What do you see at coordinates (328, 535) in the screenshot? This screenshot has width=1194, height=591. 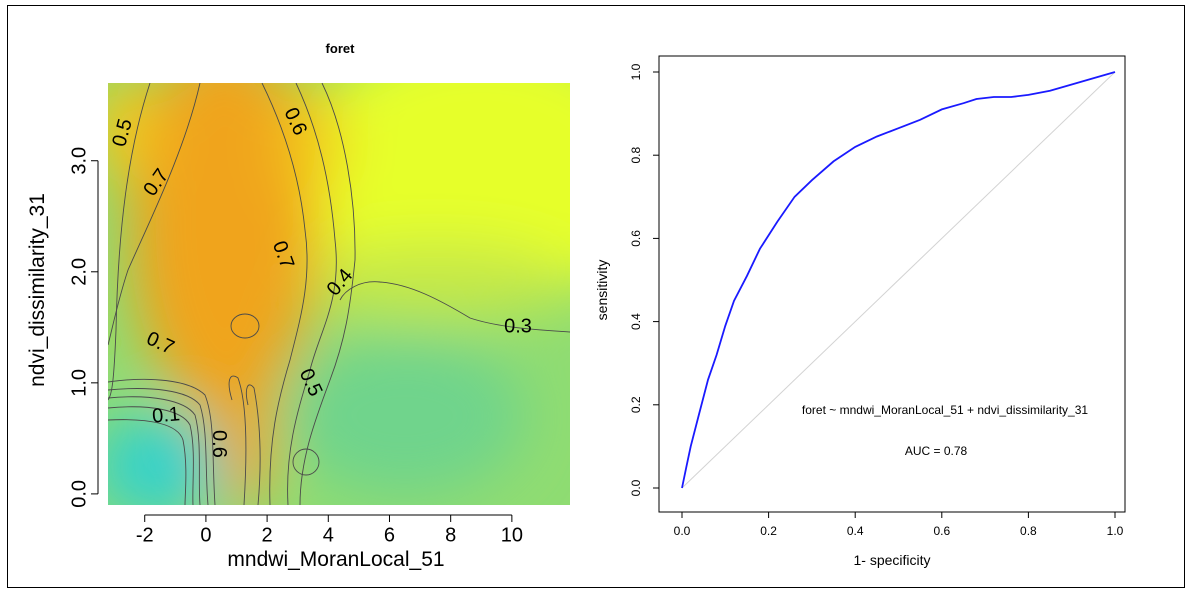 I see `heatmap-x-tick-label: 4` at bounding box center [328, 535].